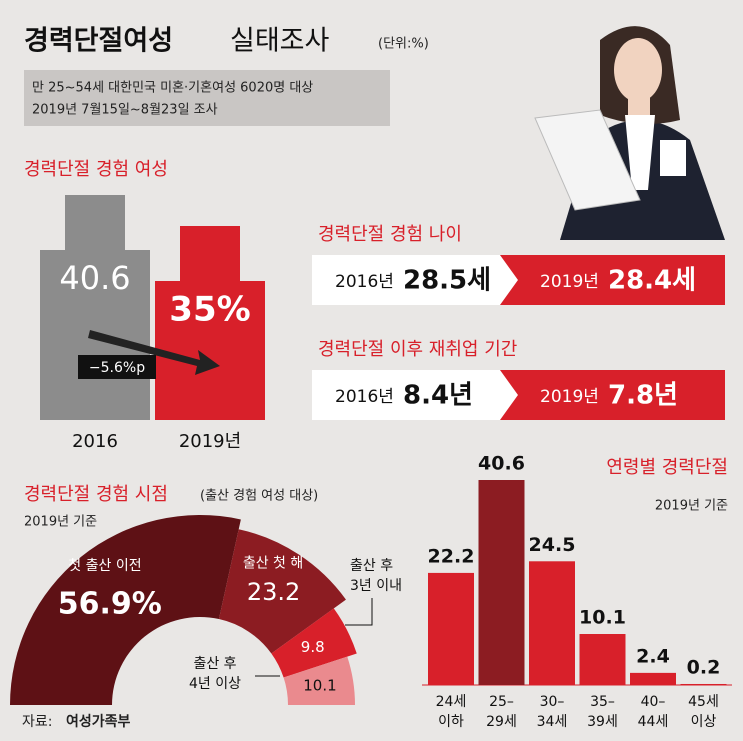  Describe the element at coordinates (552, 545) in the screenshot. I see `value-label: 24.5` at that location.